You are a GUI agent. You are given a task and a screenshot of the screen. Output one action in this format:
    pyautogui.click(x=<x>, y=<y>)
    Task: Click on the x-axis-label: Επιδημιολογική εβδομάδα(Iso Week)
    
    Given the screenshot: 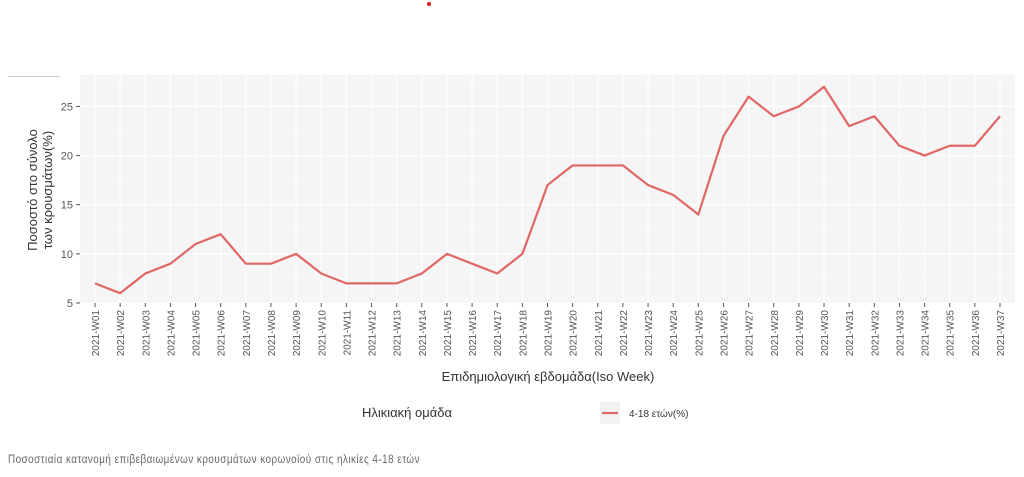 What is the action you would take?
    pyautogui.click(x=548, y=376)
    